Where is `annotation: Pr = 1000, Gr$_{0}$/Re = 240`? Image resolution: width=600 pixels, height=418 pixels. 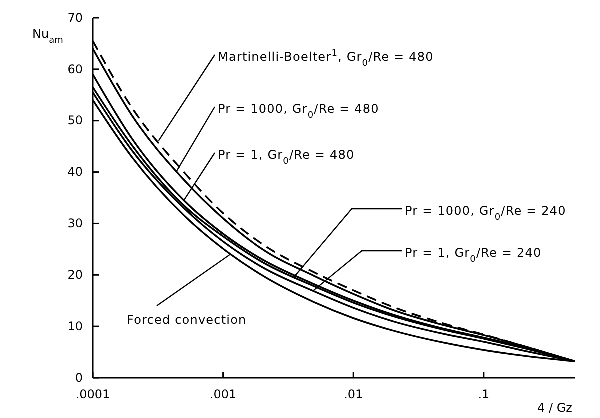
annotation: Pr = 1000, Gr$_{0}$/Re = 240 is located at coordinates (485, 213).